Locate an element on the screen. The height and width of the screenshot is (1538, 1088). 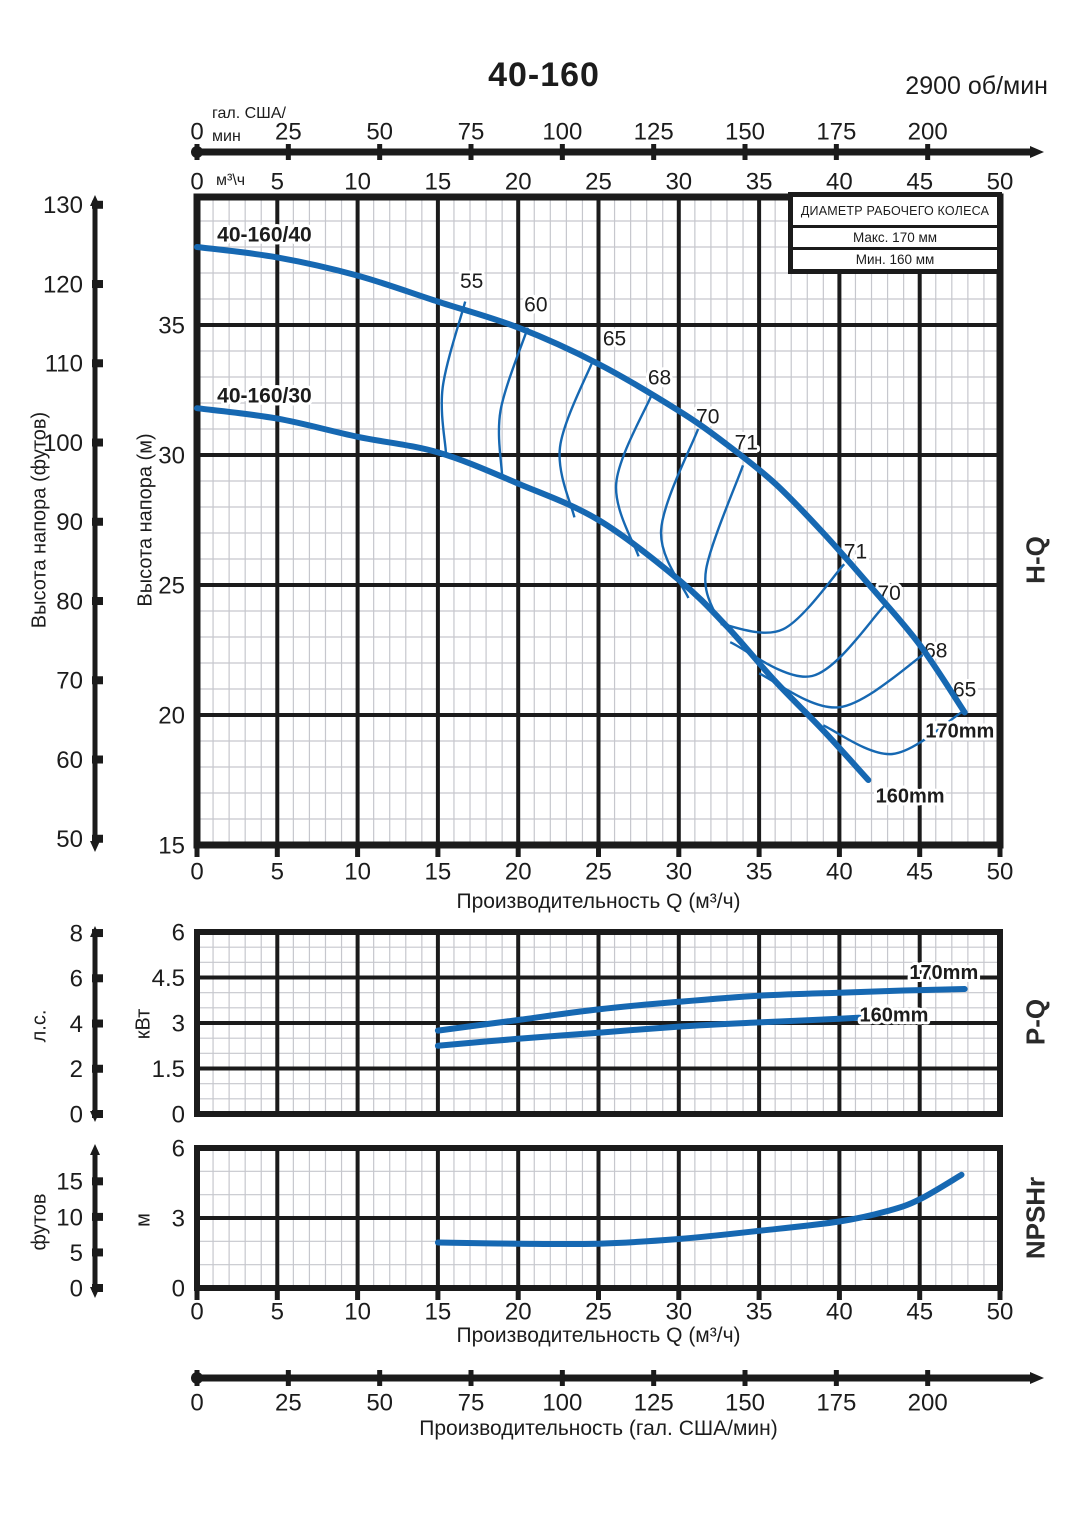
npsh-x-tick-15: 15 is located at coordinates (438, 1311).